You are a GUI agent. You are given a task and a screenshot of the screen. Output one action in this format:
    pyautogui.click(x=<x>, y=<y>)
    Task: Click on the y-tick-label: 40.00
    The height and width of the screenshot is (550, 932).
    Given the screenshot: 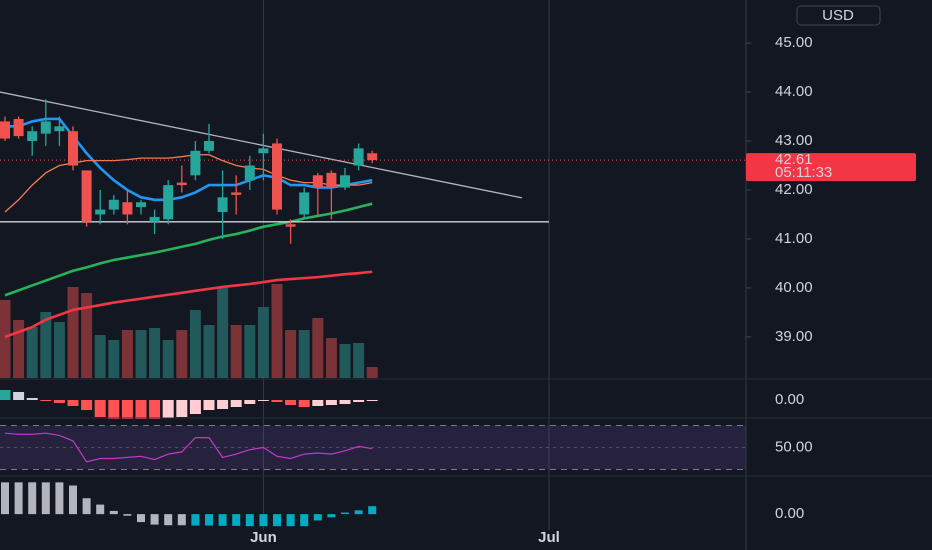 What is the action you would take?
    pyautogui.click(x=794, y=287)
    